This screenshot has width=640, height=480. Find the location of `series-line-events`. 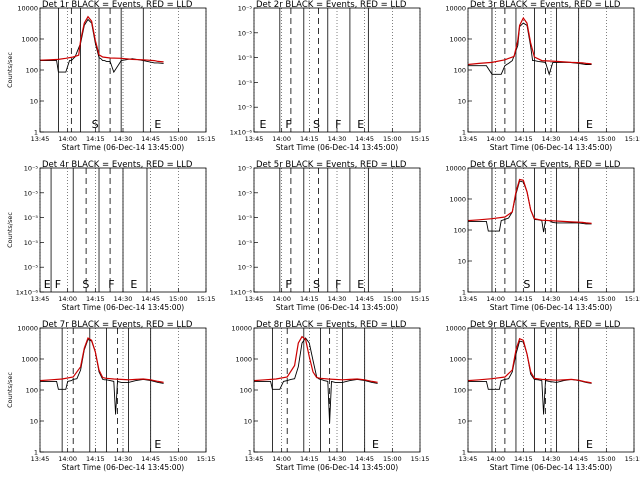

series-line-events is located at coordinates (530, 377).